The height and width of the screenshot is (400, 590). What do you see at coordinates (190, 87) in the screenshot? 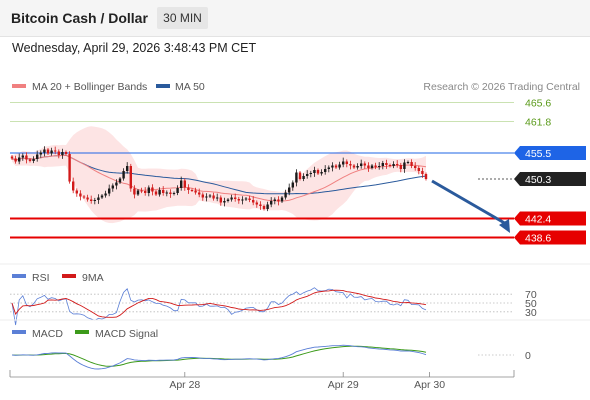
I see `ma50-legend-label: MA 50` at bounding box center [190, 87].